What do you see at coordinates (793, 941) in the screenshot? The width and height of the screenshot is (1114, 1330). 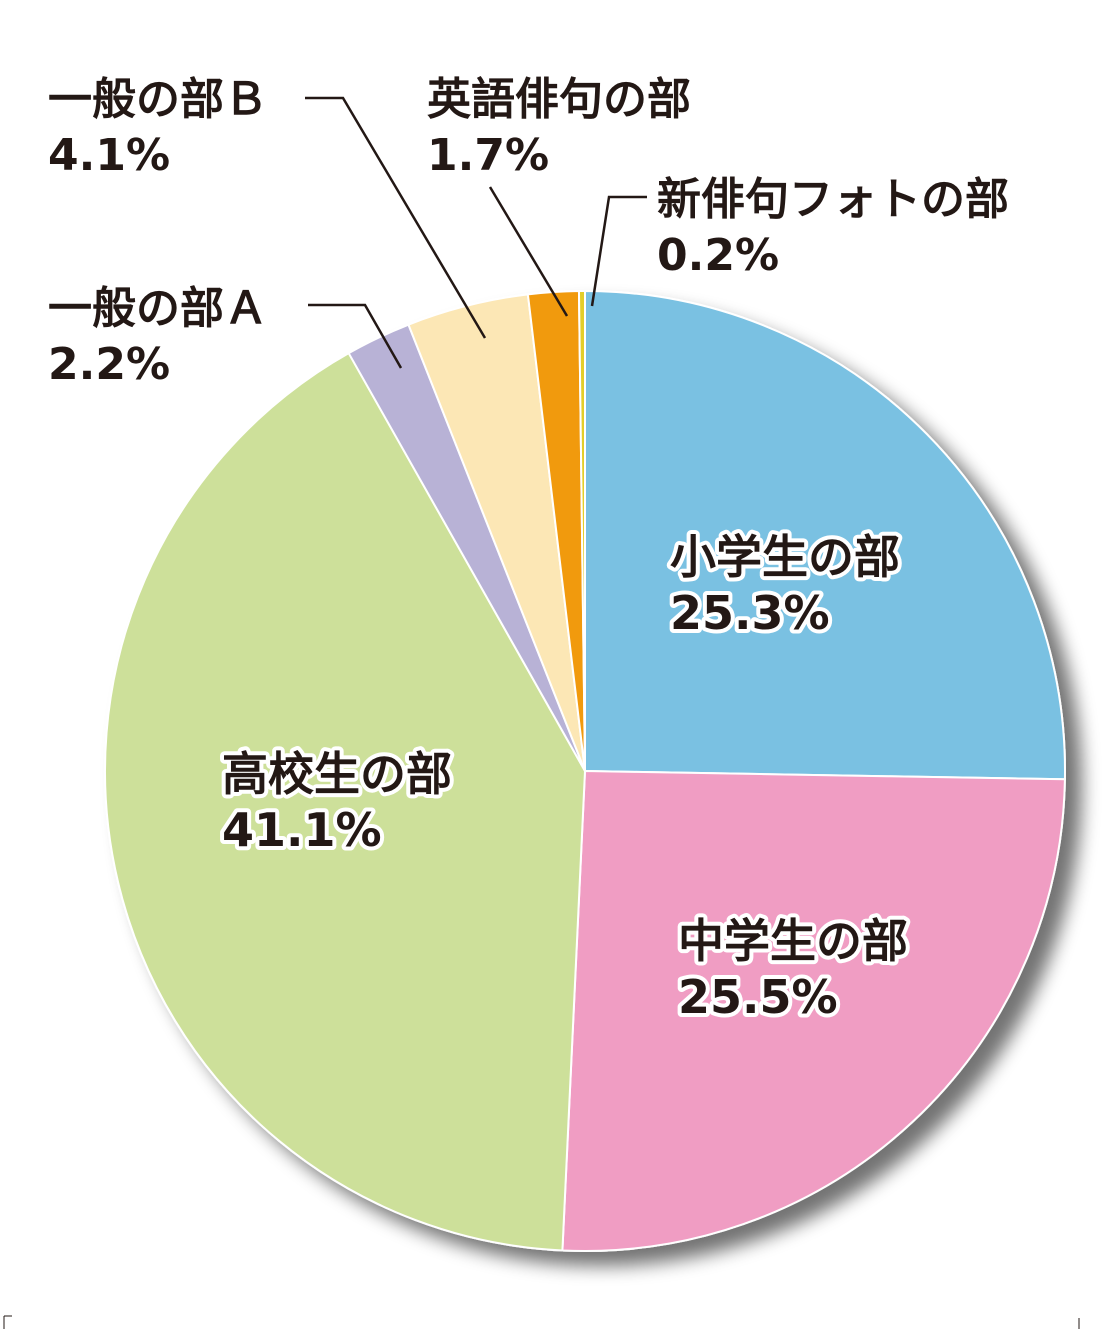 I see `label-junior-high-name: 中学生の部` at bounding box center [793, 941].